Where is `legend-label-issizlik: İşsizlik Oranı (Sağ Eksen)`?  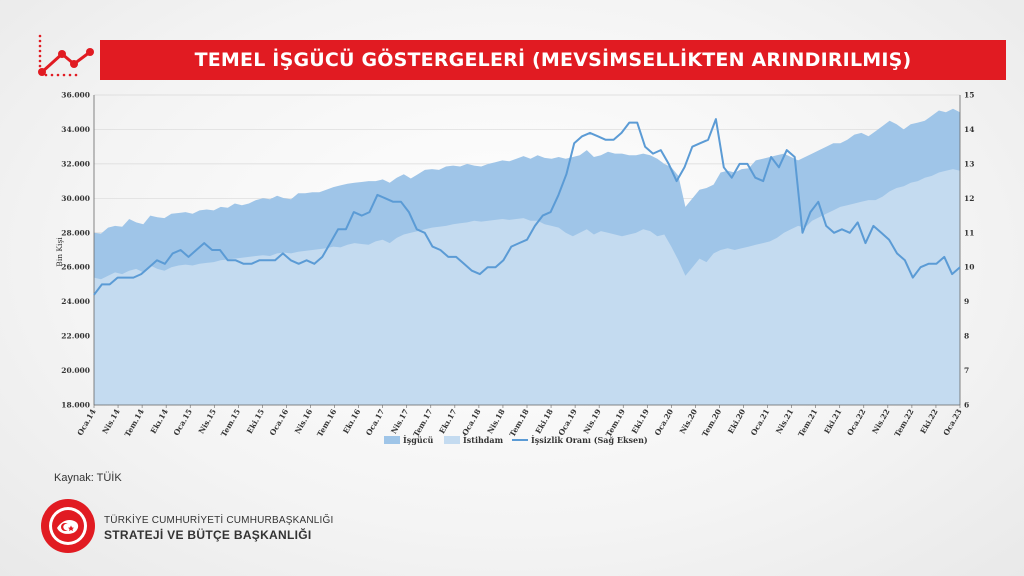 legend-label-issizlik: İşsizlik Oranı (Sağ Eksen) is located at coordinates (589, 440).